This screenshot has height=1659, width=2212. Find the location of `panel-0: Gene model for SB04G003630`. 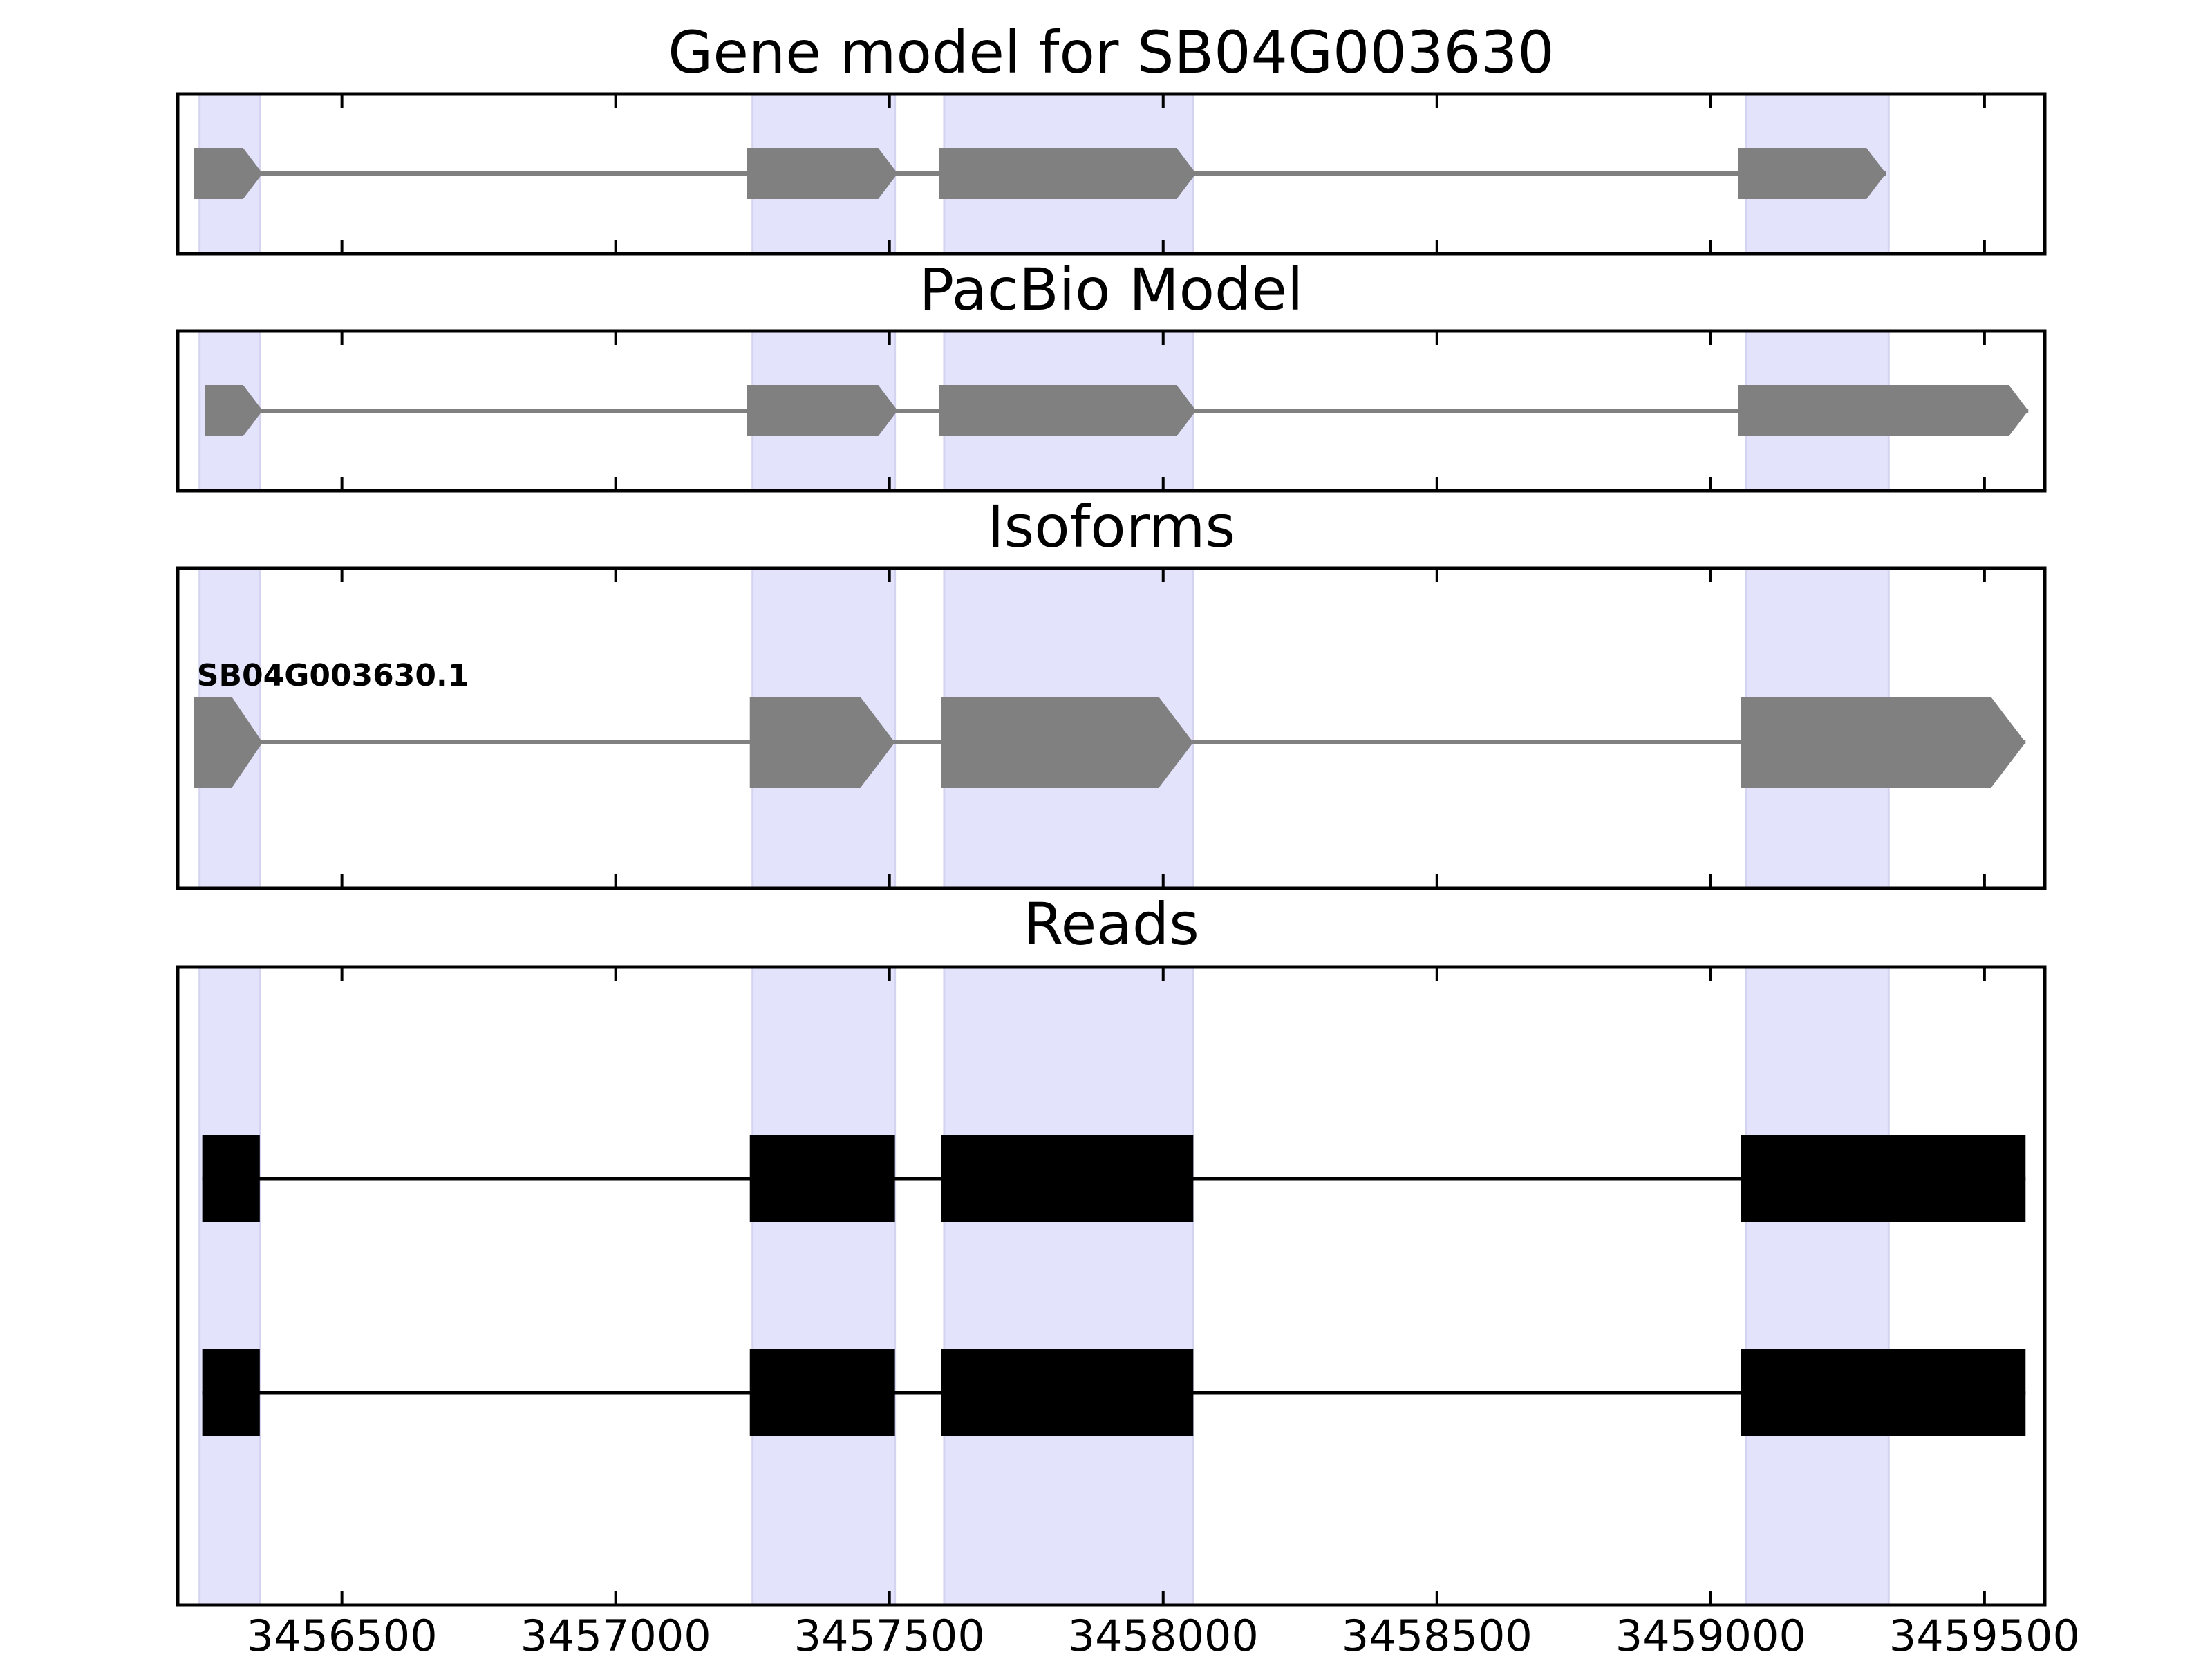

panel-0: Gene model for SB04G003630 is located at coordinates (1111, 138).